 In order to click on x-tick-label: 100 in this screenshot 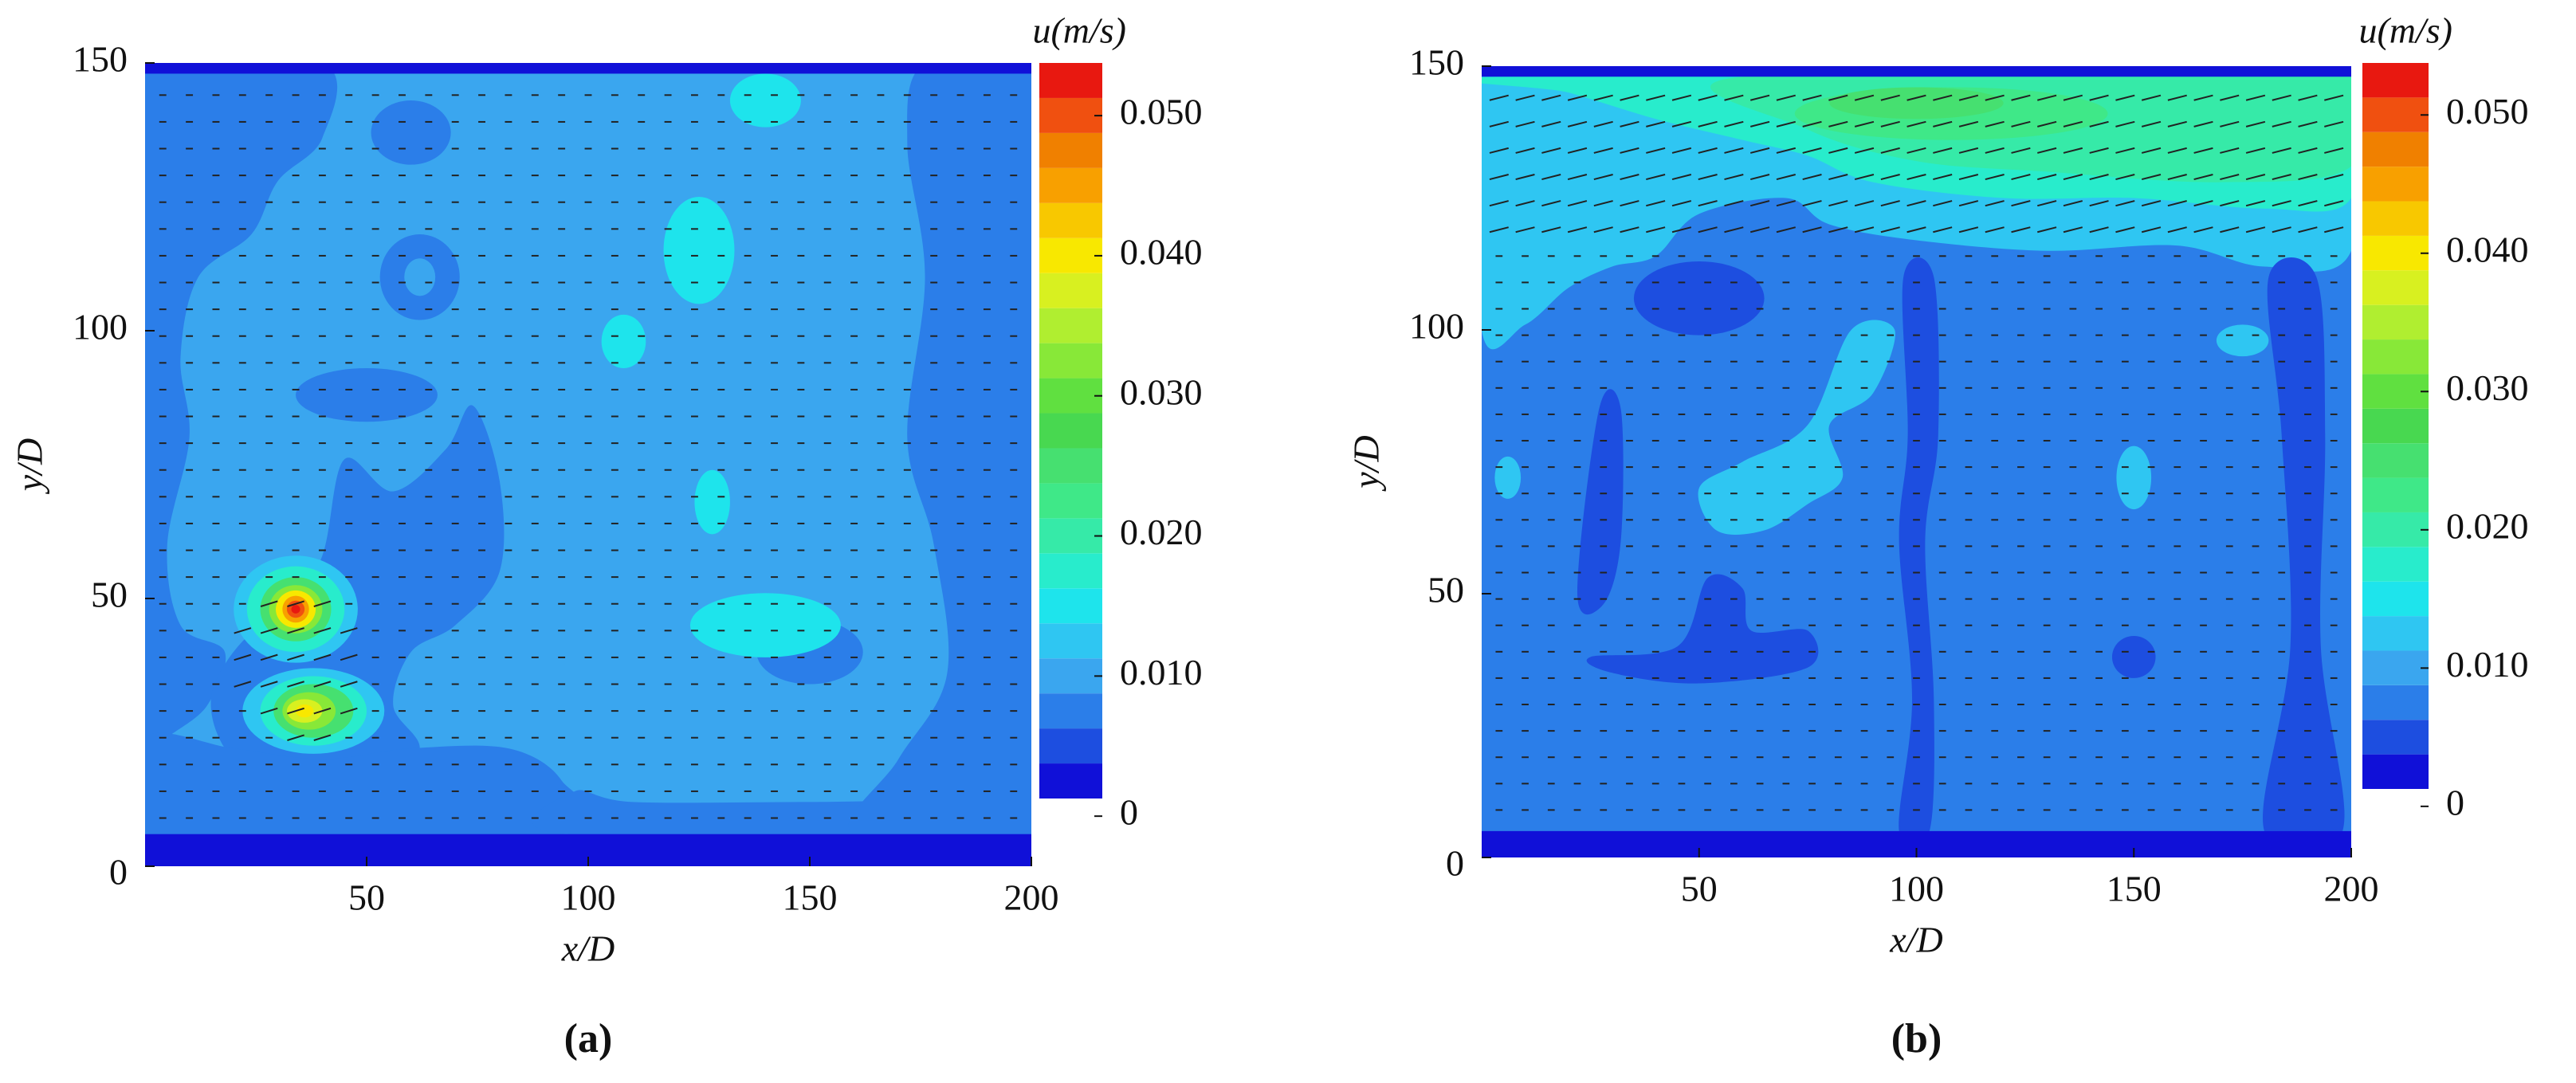, I will do `click(1916, 889)`.